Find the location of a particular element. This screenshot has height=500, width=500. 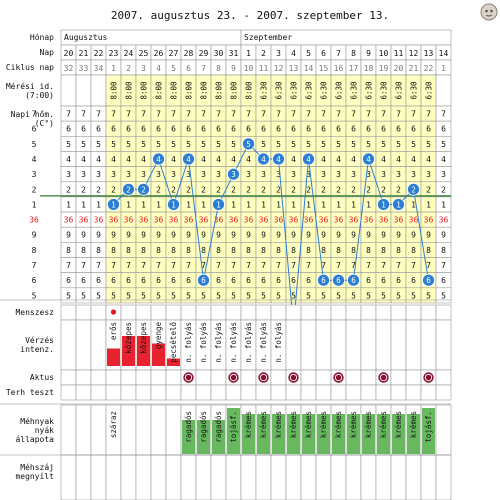

day-number: 12 is located at coordinates (414, 53).